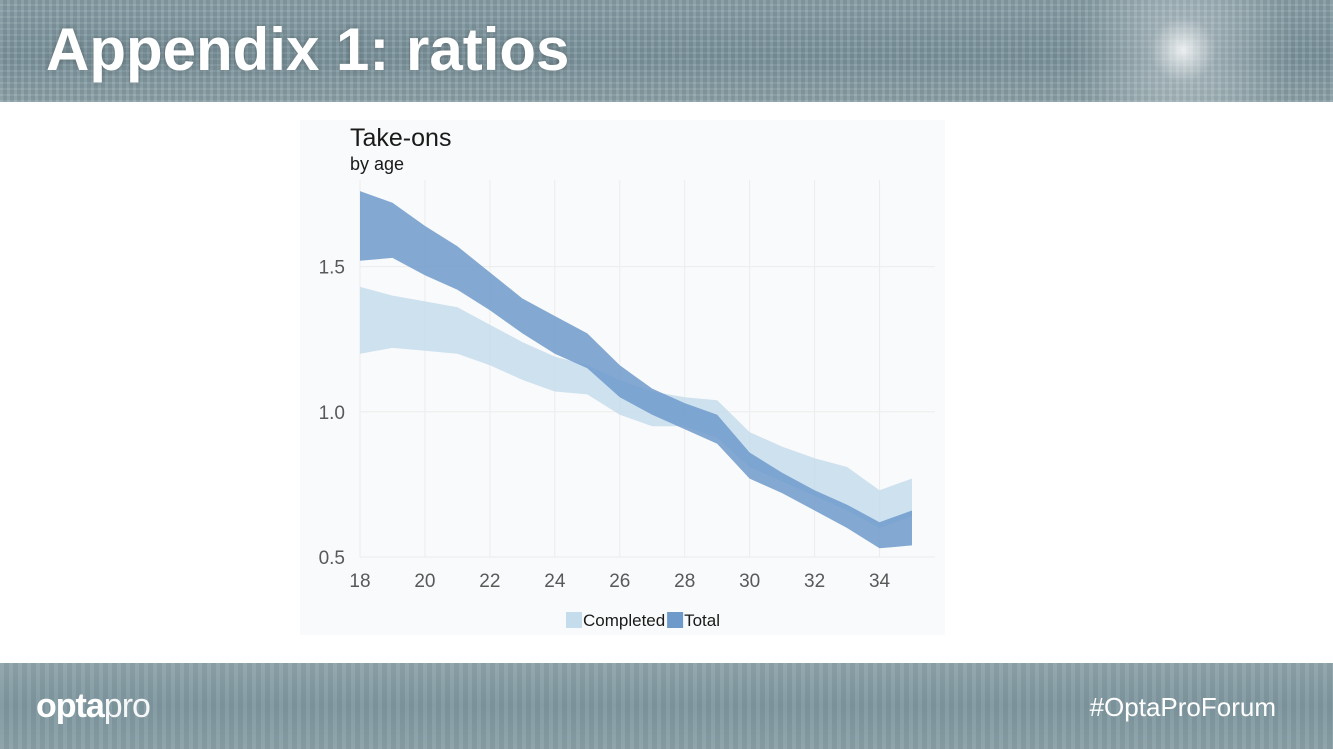 This screenshot has height=749, width=1333. I want to click on chart-title: Take-ons, so click(400, 138).